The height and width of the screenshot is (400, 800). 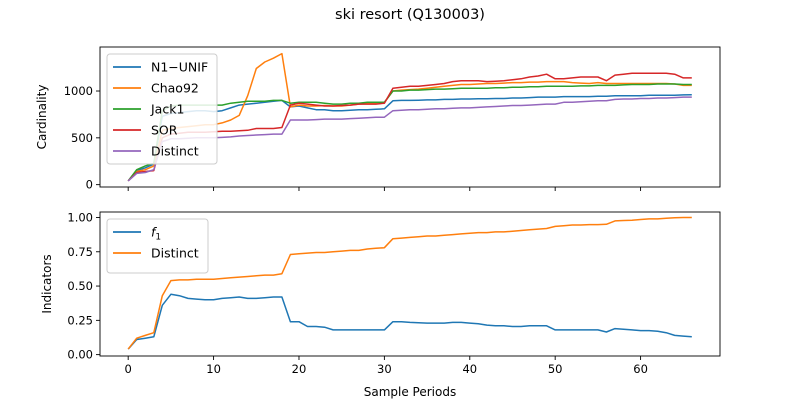 What do you see at coordinates (80, 286) in the screenshot?
I see `y-tick-label: 0.50` at bounding box center [80, 286].